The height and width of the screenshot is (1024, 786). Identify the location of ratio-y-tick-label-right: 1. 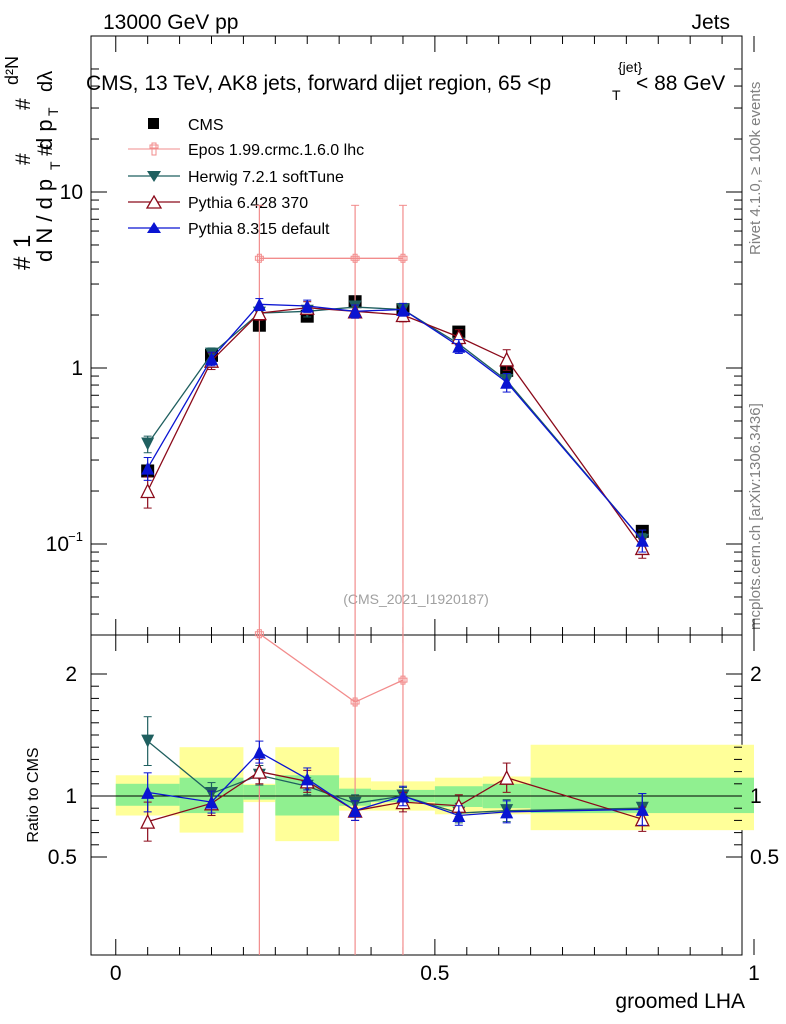
(756, 796).